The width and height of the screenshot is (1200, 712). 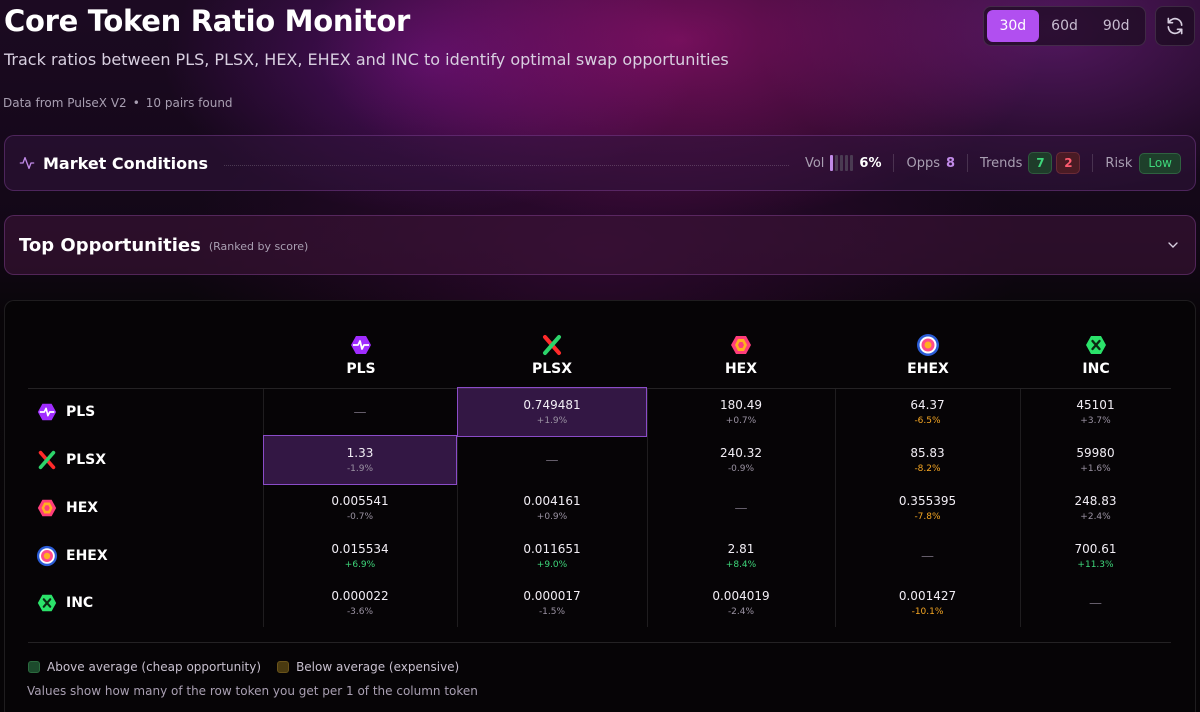 I want to click on volatility-stat: Vol 6%, so click(x=842, y=163).